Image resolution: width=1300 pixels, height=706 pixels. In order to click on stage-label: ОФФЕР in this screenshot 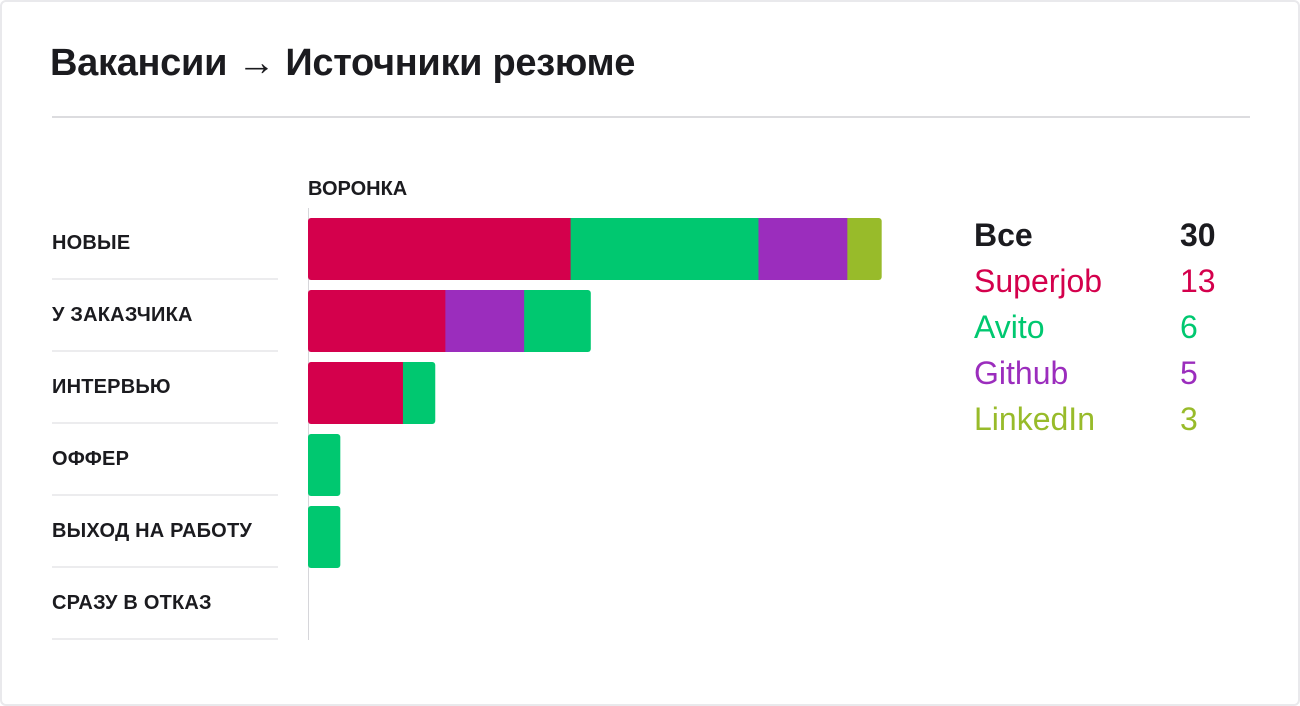, I will do `click(165, 460)`.